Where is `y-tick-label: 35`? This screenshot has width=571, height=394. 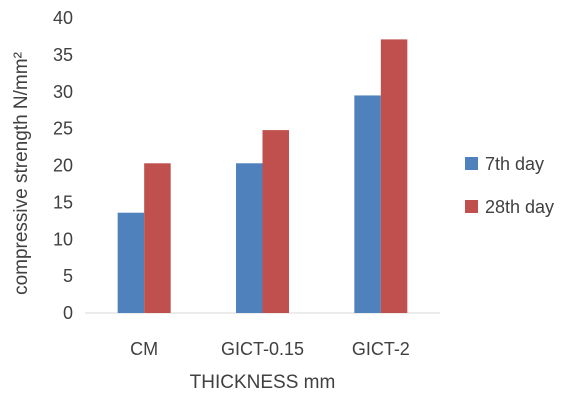
y-tick-label: 35 is located at coordinates (63, 55).